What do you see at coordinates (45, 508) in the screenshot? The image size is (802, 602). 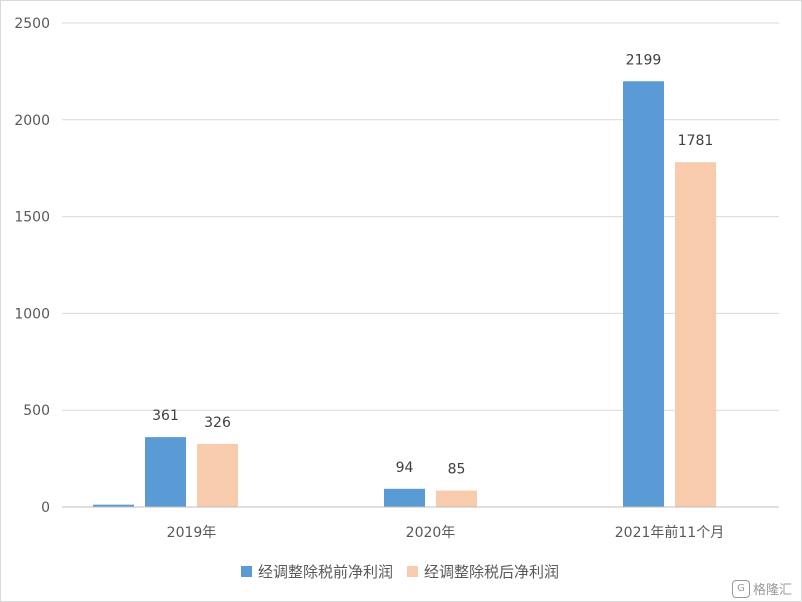 I see `y-tick-label: 0` at bounding box center [45, 508].